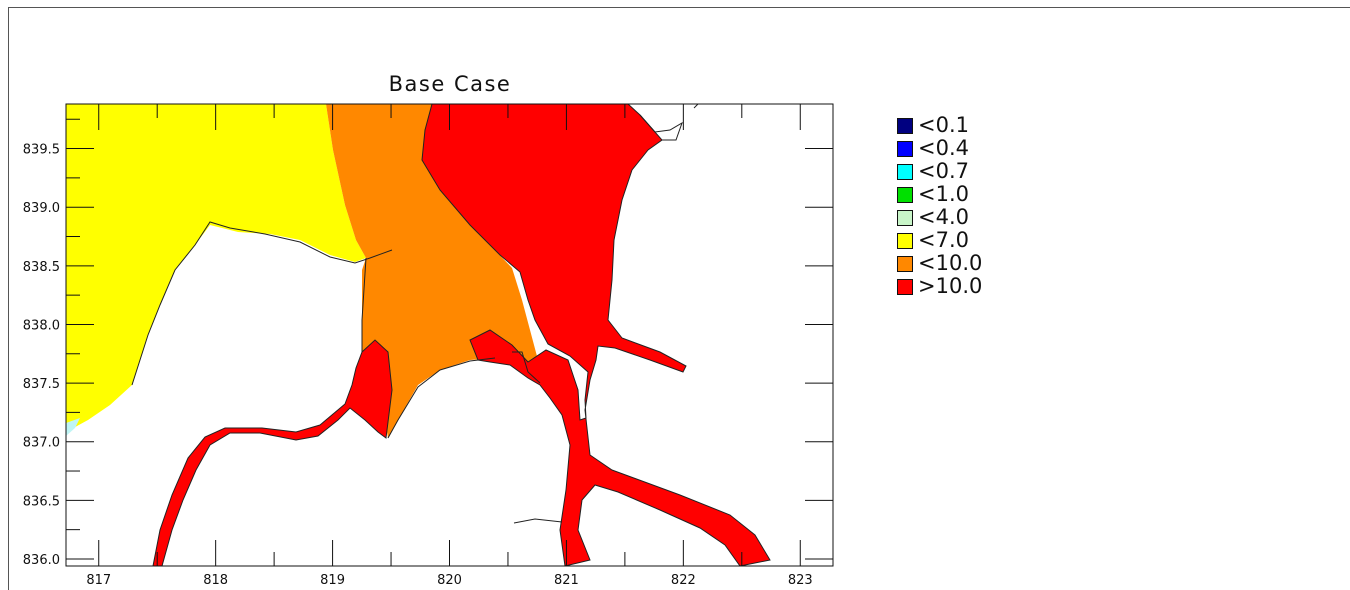 The height and width of the screenshot is (590, 1350). Describe the element at coordinates (98, 580) in the screenshot. I see `x-tick-label: 817` at that location.